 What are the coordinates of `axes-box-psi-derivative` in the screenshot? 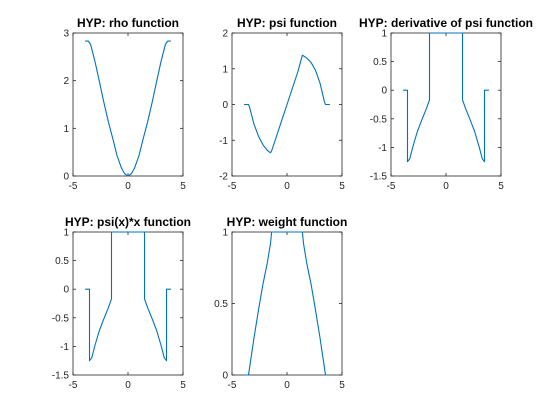 It's located at (446, 104).